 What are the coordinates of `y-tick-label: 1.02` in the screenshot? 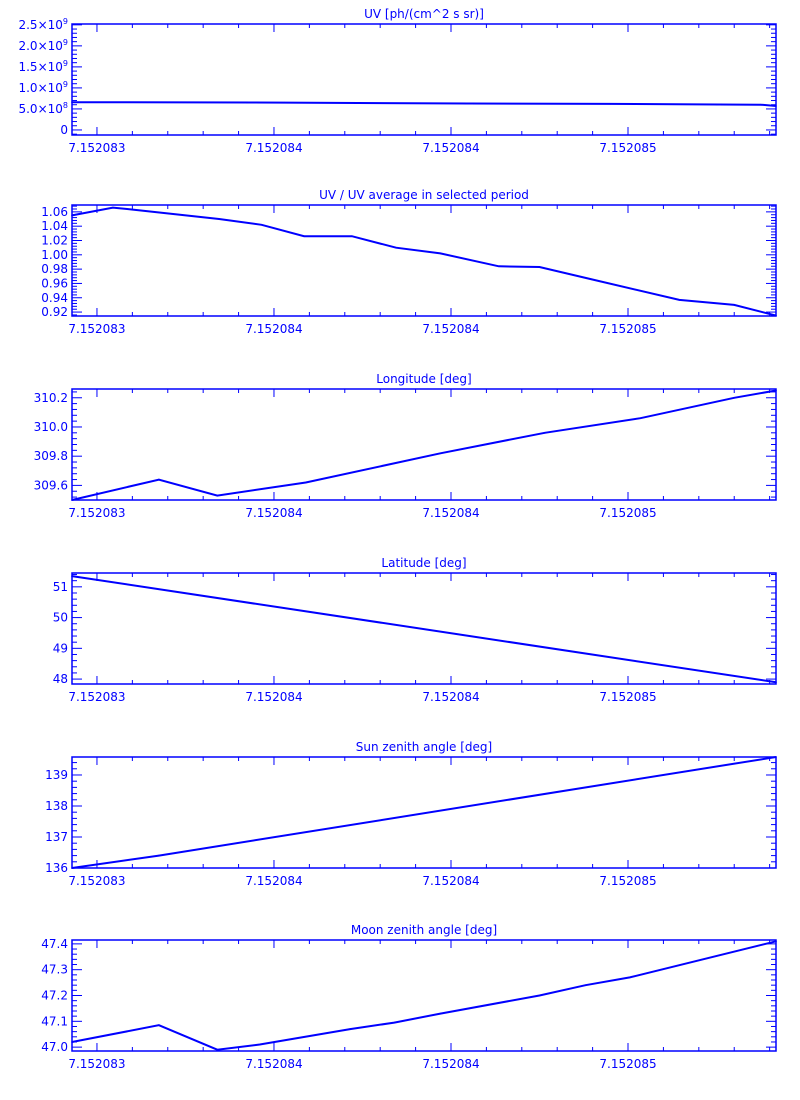 It's located at (54, 240).